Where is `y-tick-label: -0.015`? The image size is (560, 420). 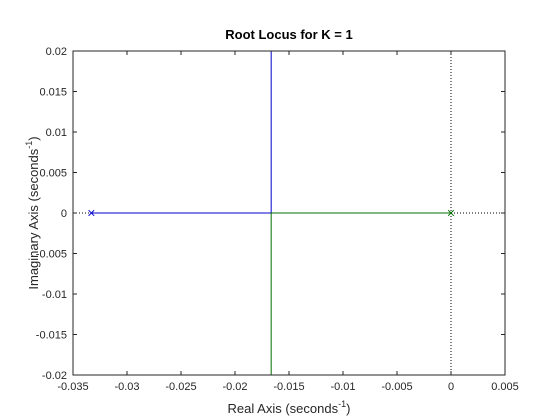 y-tick-label: -0.015 is located at coordinates (51, 336).